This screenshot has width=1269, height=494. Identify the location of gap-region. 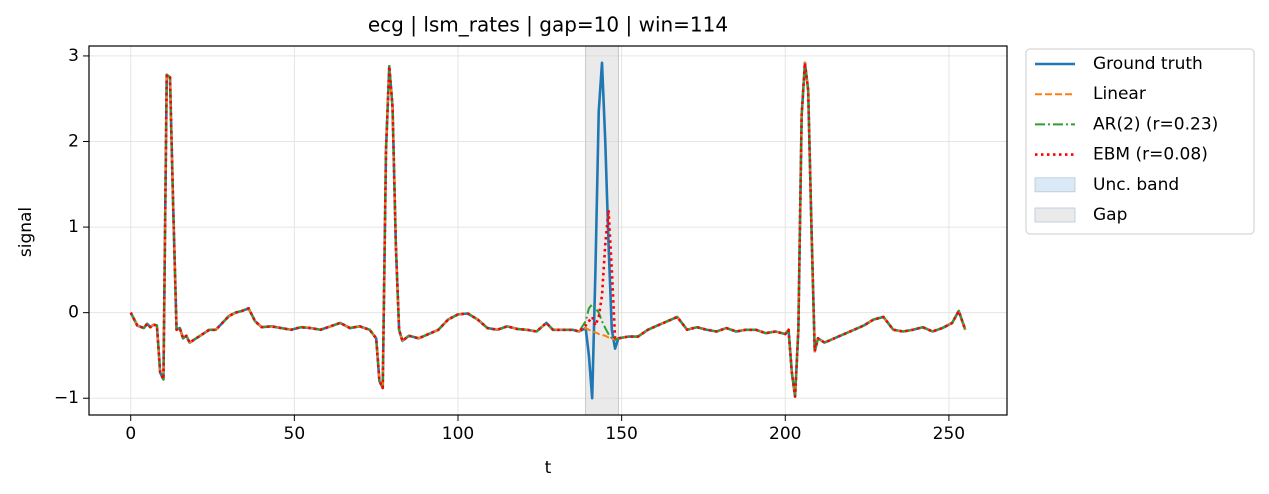
(602, 230).